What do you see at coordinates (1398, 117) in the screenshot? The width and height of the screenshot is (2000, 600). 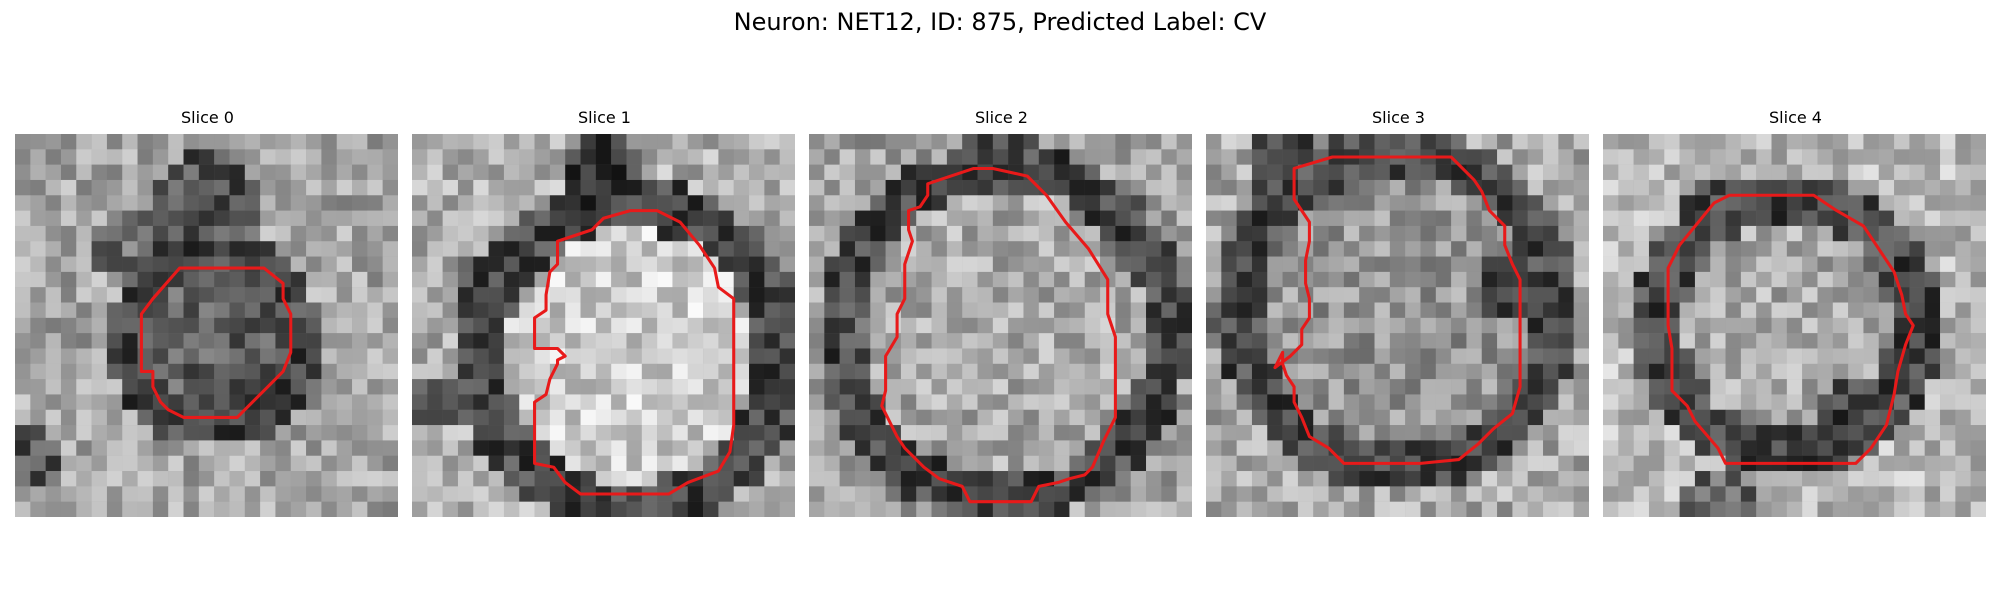 I see `slice-title: Slice 3` at bounding box center [1398, 117].